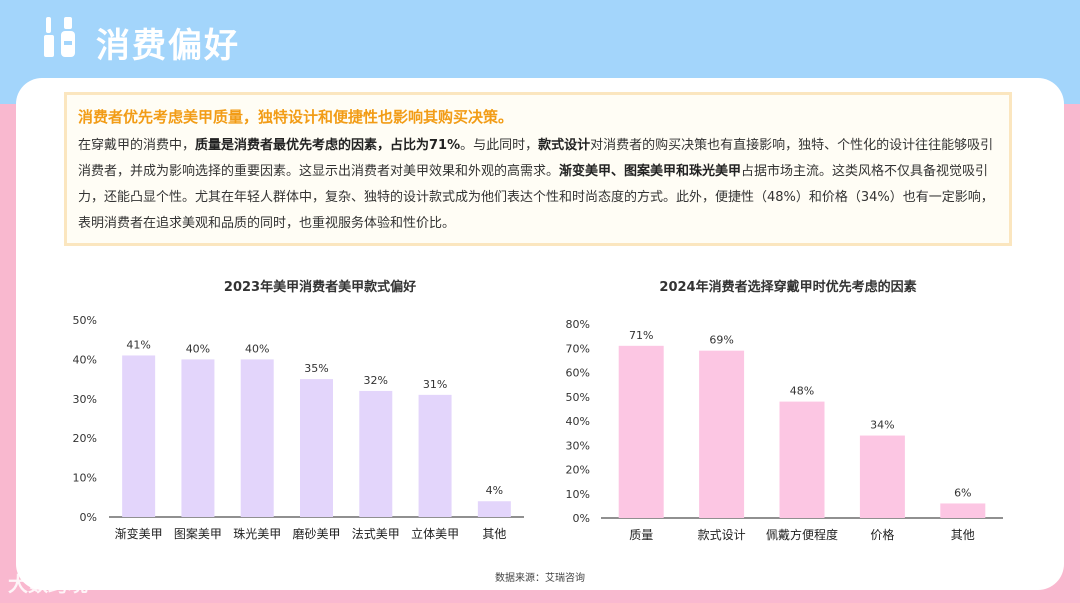  Describe the element at coordinates (328, 145) in the screenshot. I see `summary-emphasis: 质量是消费者最优先考虑的因素，占比为71%` at that location.